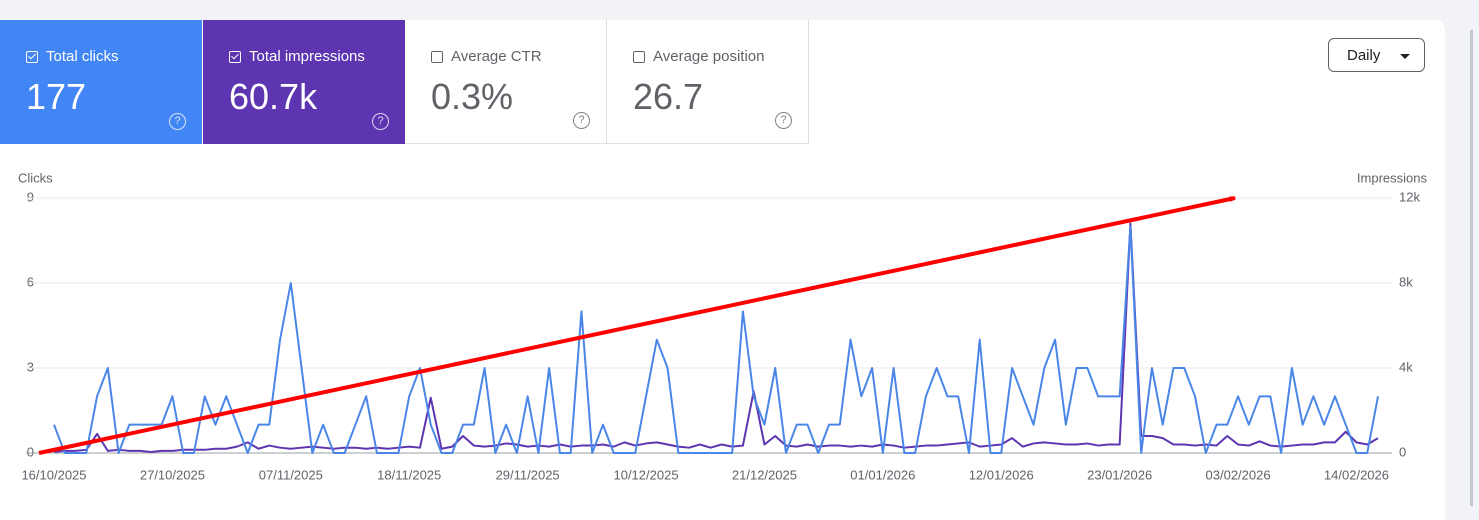 This screenshot has height=520, width=1479. What do you see at coordinates (53, 474) in the screenshot?
I see `x-tick-label: 16/10/2025` at bounding box center [53, 474].